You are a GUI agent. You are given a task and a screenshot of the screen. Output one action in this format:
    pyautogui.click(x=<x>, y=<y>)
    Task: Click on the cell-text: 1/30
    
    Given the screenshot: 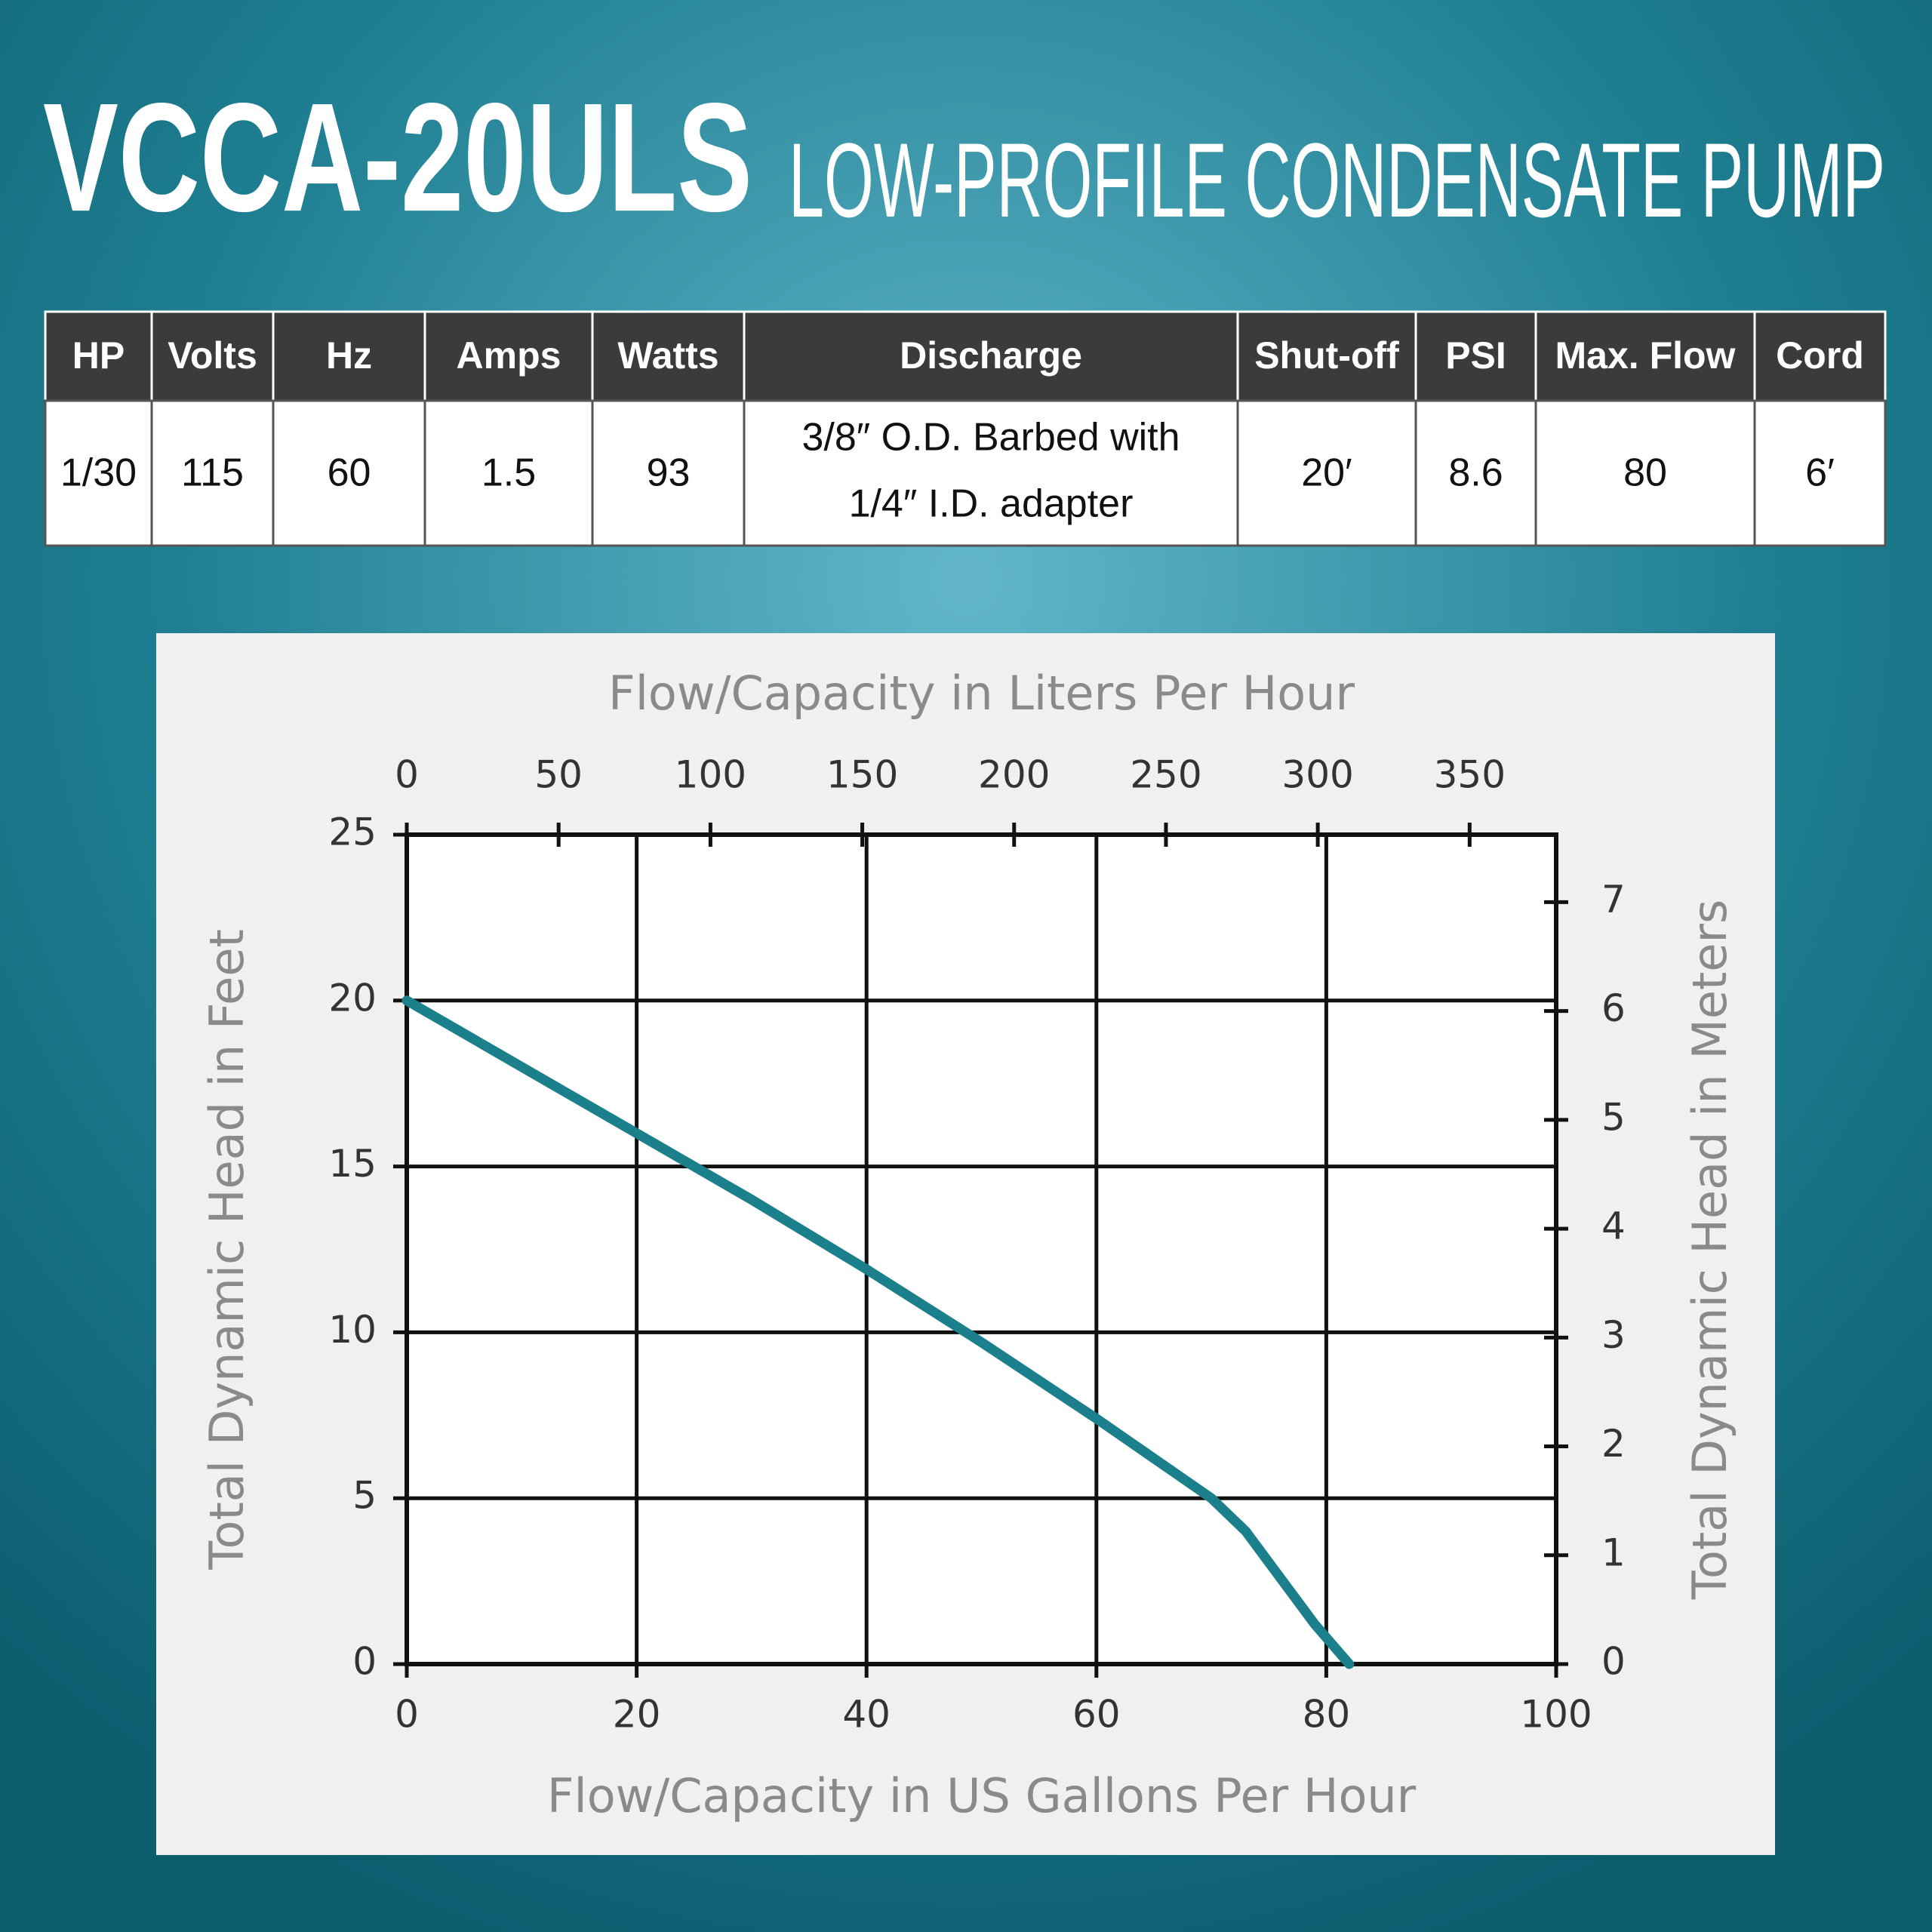 What is the action you would take?
    pyautogui.click(x=98, y=473)
    